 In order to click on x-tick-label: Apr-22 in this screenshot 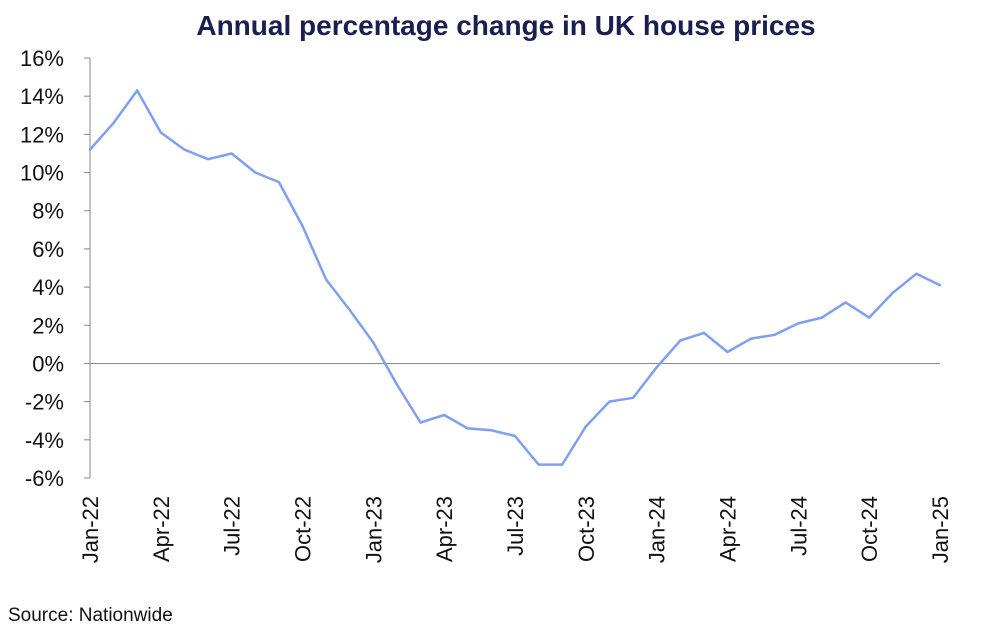, I will do `click(161, 529)`.